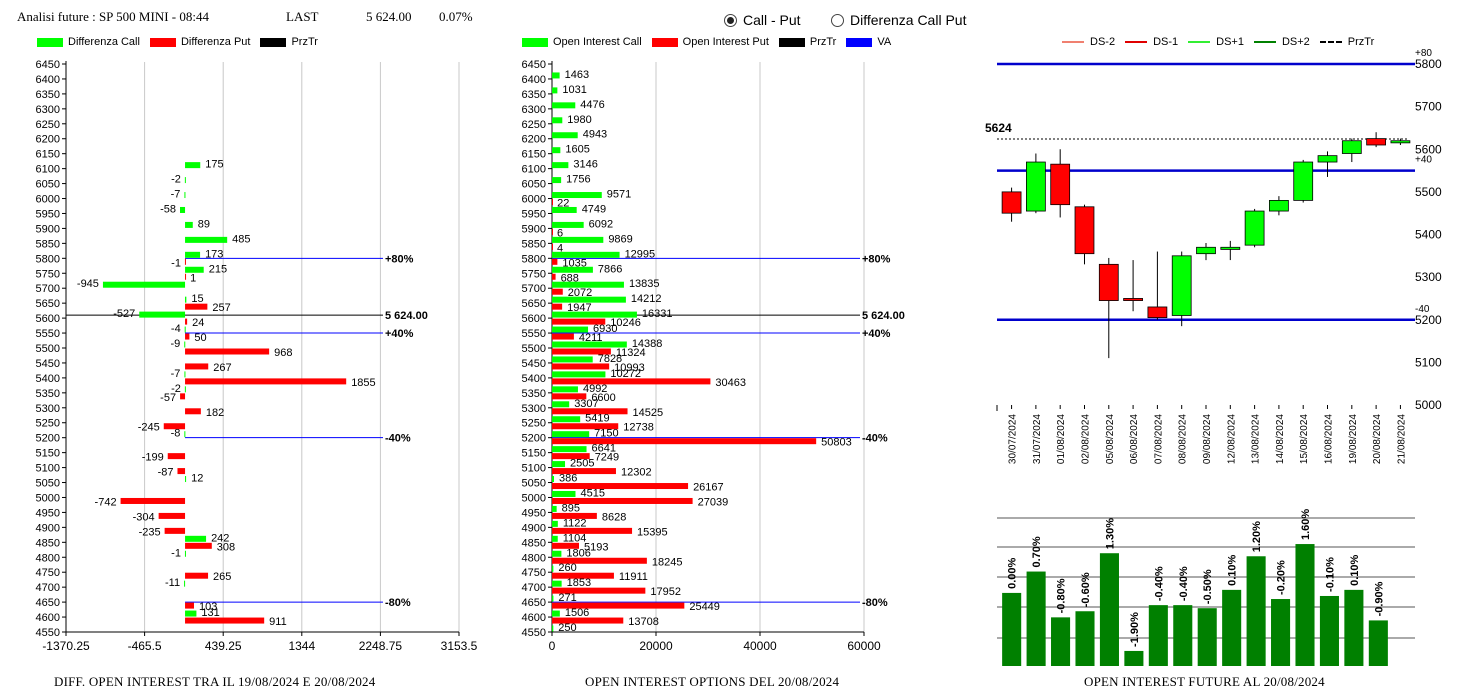 The height and width of the screenshot is (693, 1459). What do you see at coordinates (302, 16) in the screenshot?
I see `last-label: LAST` at bounding box center [302, 16].